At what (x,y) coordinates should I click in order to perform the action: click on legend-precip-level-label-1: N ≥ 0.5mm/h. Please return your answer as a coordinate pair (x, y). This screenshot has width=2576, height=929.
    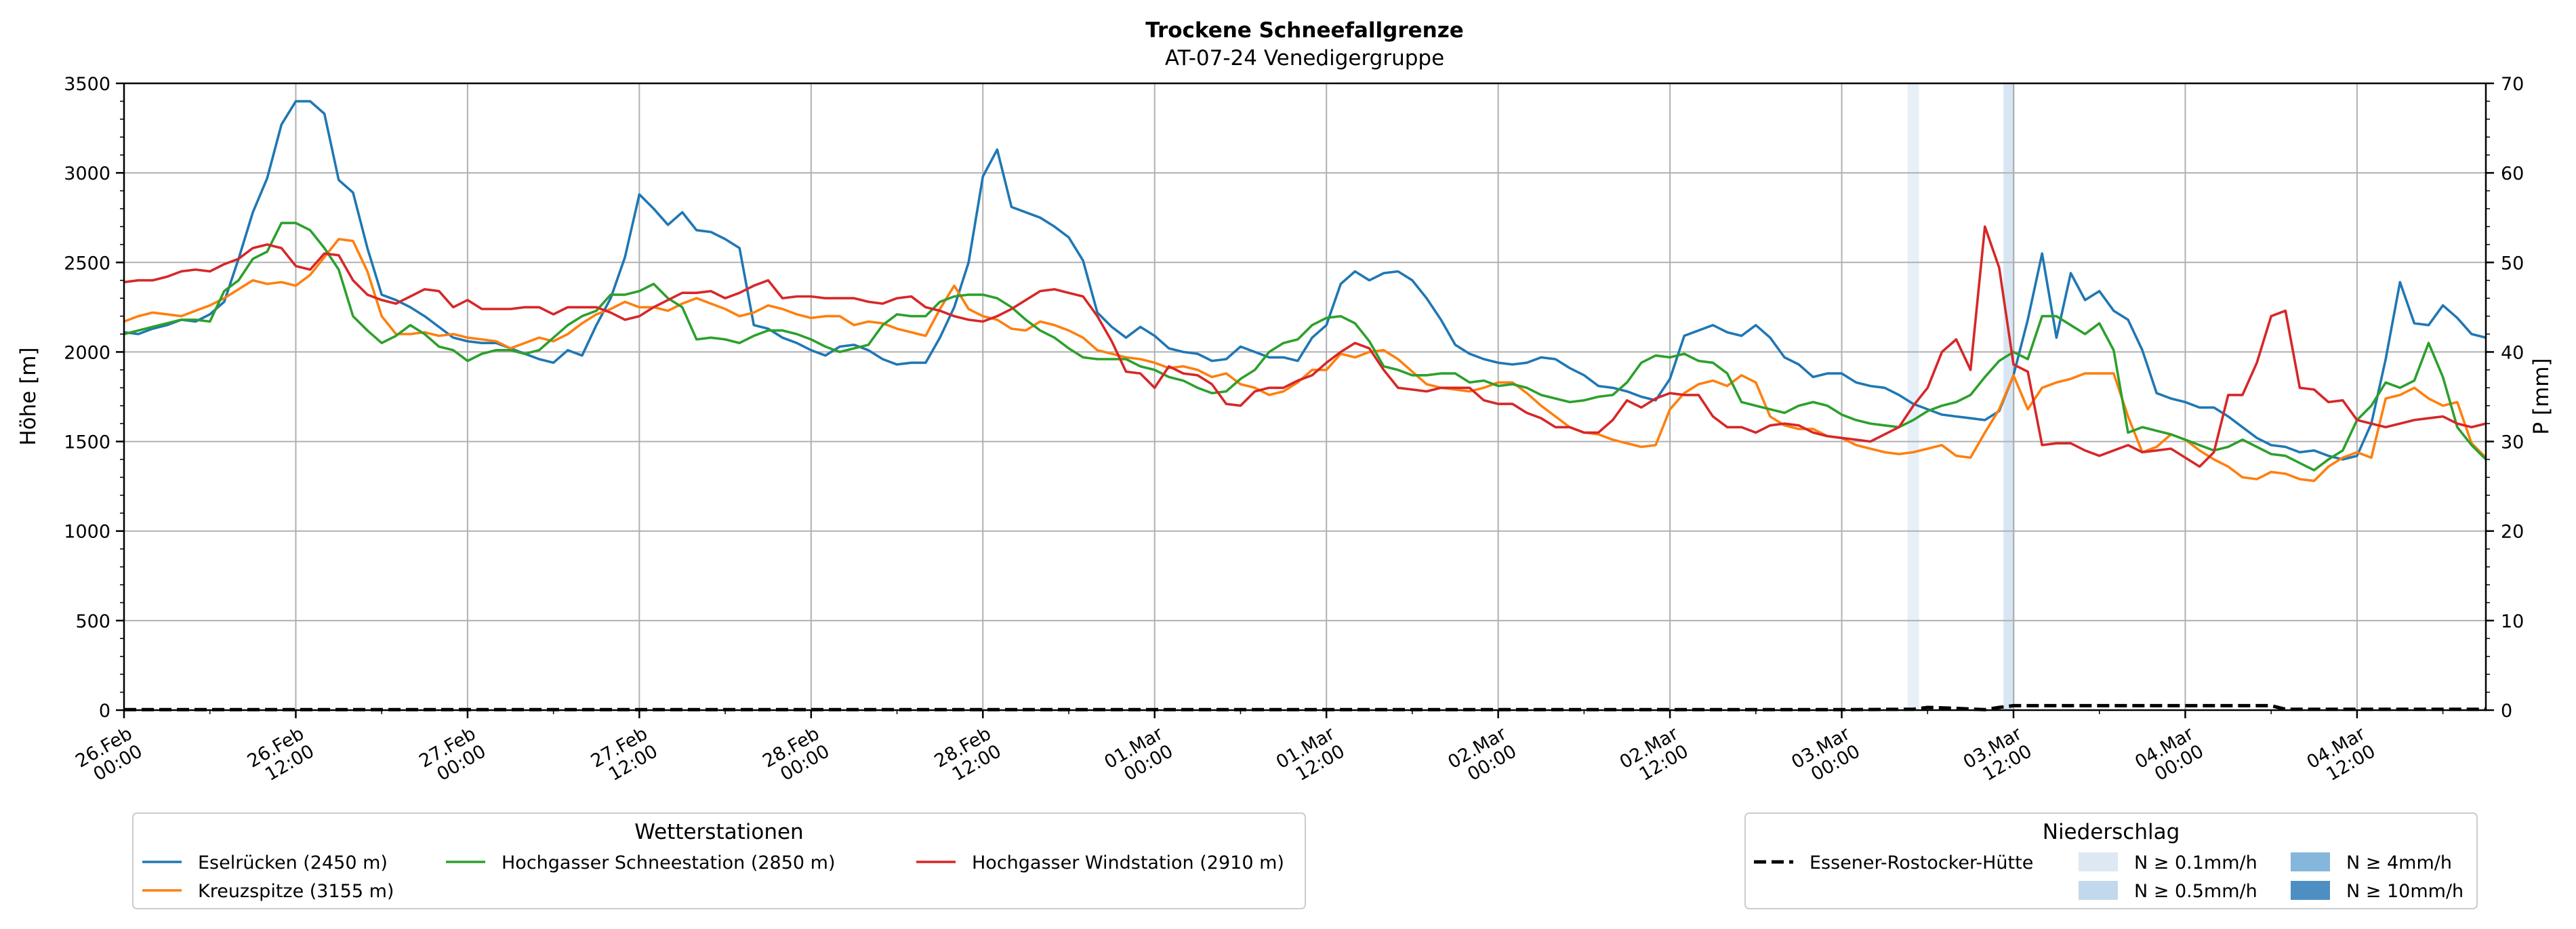
    Looking at the image, I should click on (2196, 891).